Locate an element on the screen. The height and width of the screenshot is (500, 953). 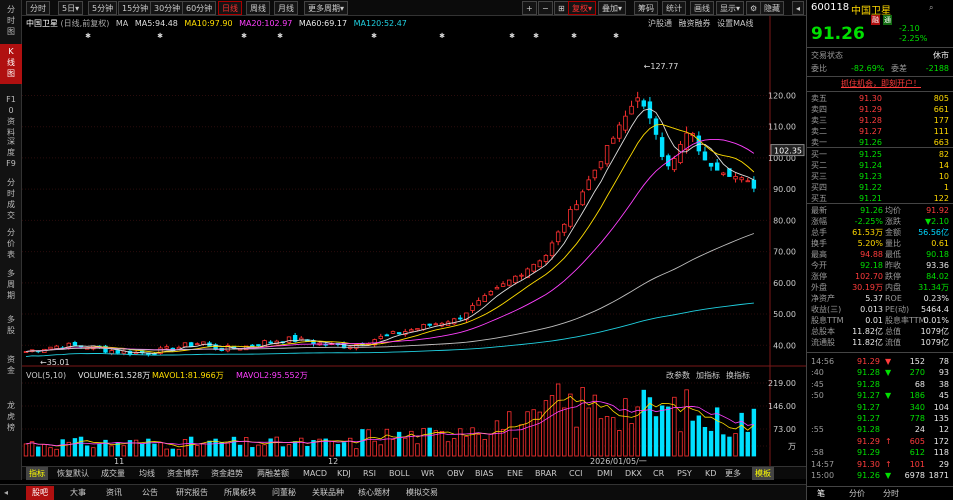
search-icon: ⌕ is located at coordinates (931, 7).